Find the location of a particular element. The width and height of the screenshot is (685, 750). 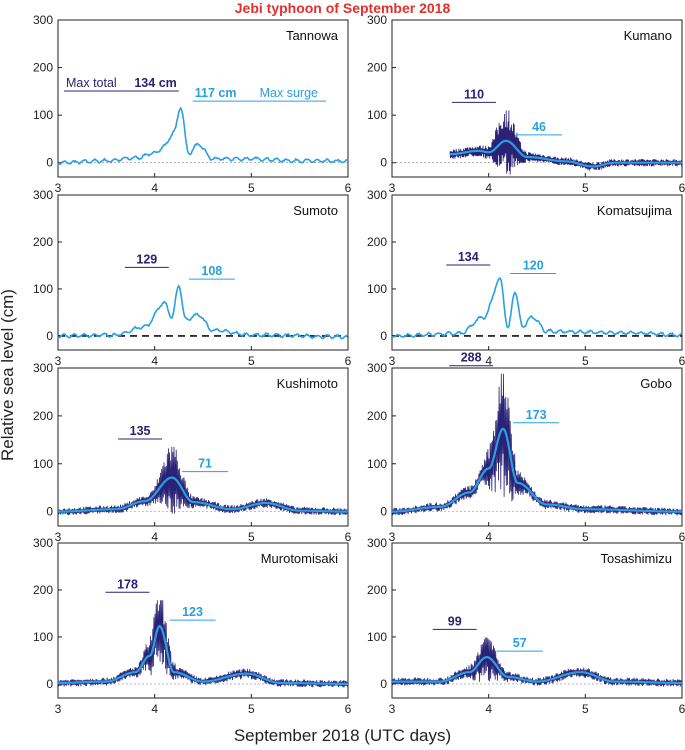

max-total-label: Max total is located at coordinates (91, 83).